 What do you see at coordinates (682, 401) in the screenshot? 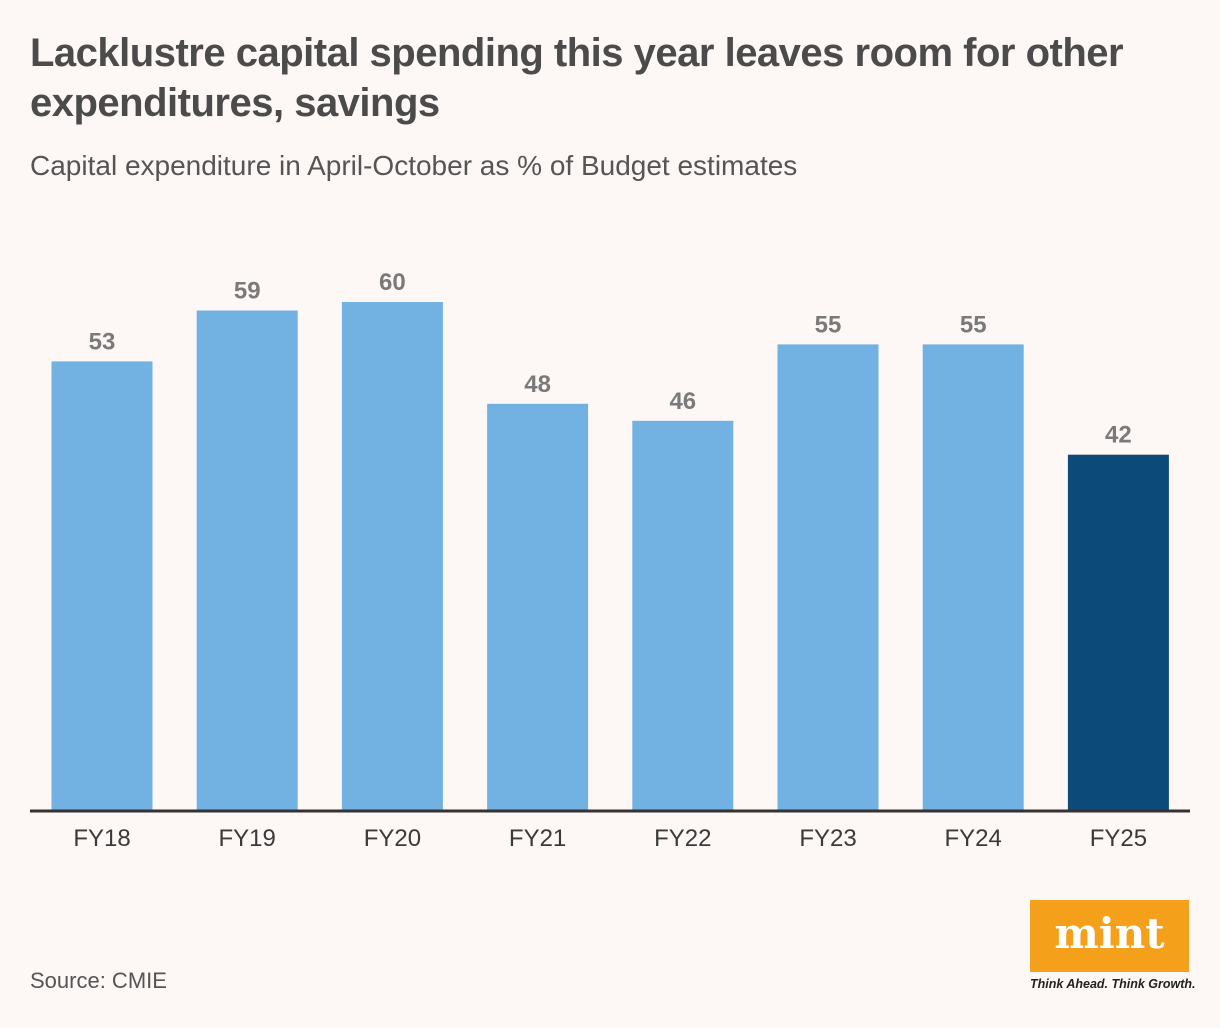
I see `value-label-fy22: 46` at bounding box center [682, 401].